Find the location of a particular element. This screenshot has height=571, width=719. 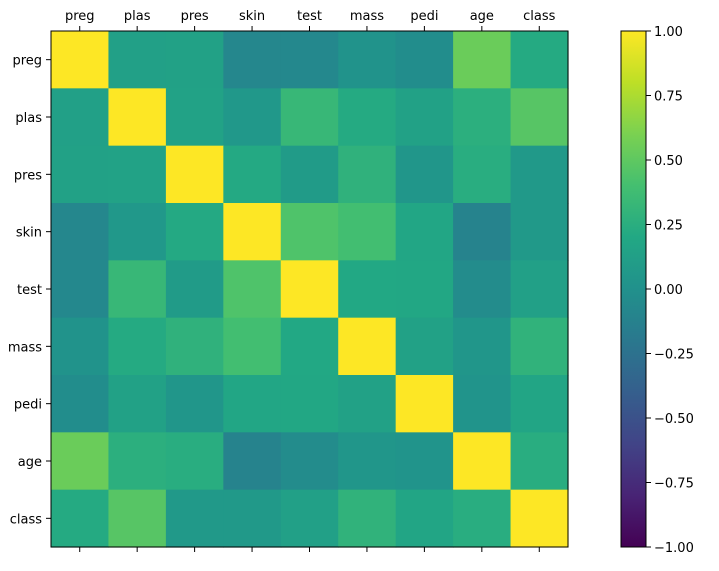

colorbar-tick-label: 0.50 is located at coordinates (668, 161).